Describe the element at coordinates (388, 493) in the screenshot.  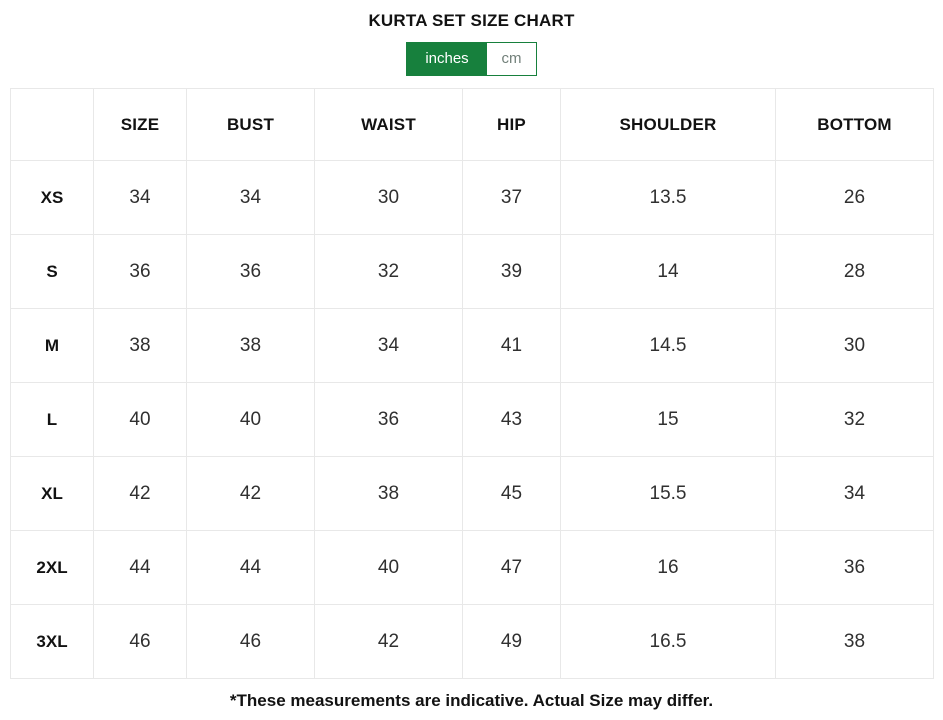
I see `cell-waist: 38` at that location.